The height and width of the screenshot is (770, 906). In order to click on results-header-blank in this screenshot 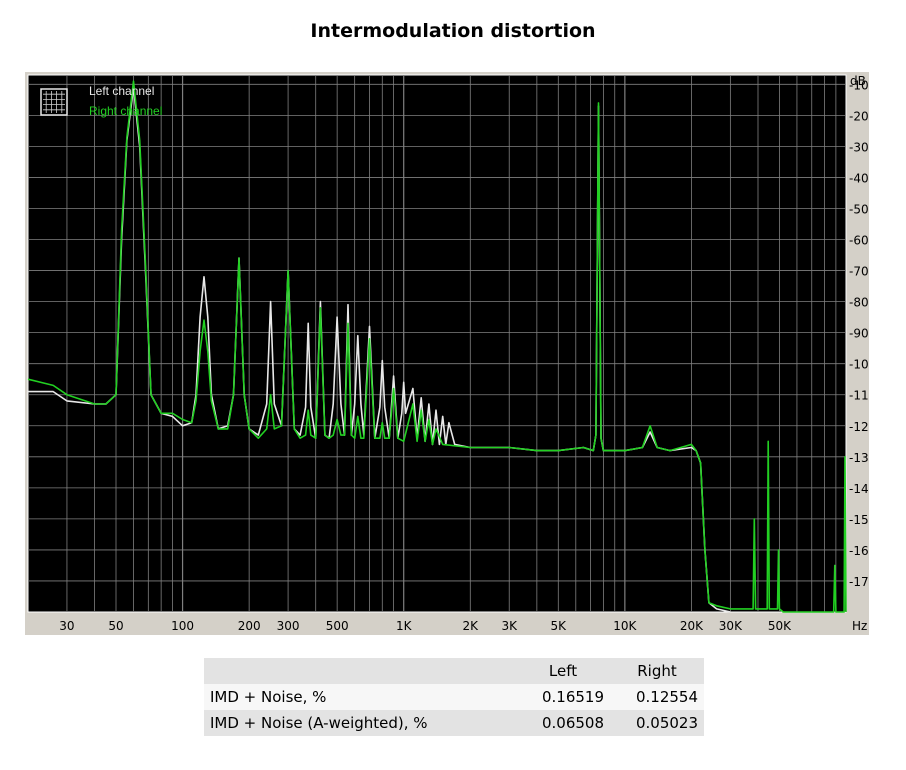, I will do `click(360, 671)`.